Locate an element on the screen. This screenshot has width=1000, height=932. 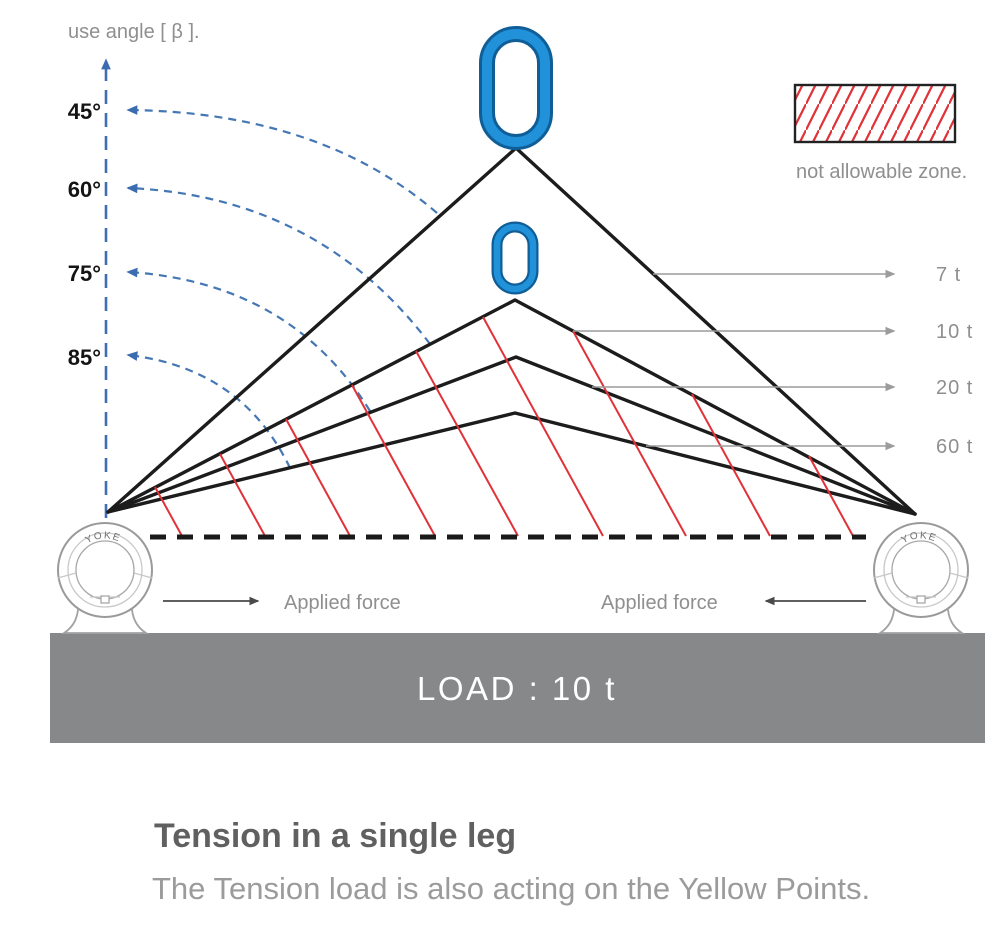
left-ring-notch is located at coordinates (105, 599).